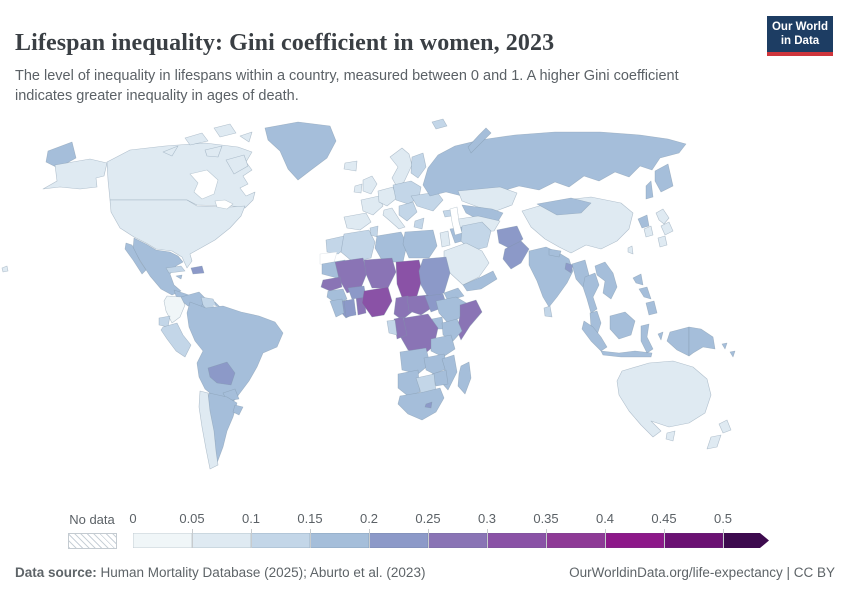 This screenshot has height=600, width=850. I want to click on country-greenland, so click(300, 151).